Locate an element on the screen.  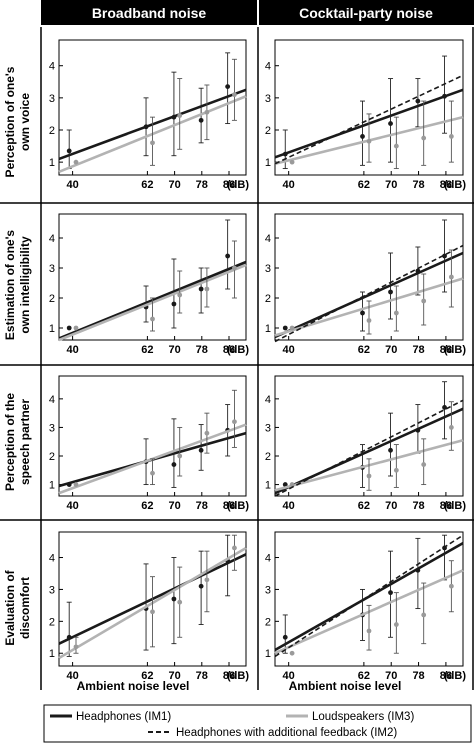
row-title-discomfort-line2: discomfort is located at coordinates (25, 608).